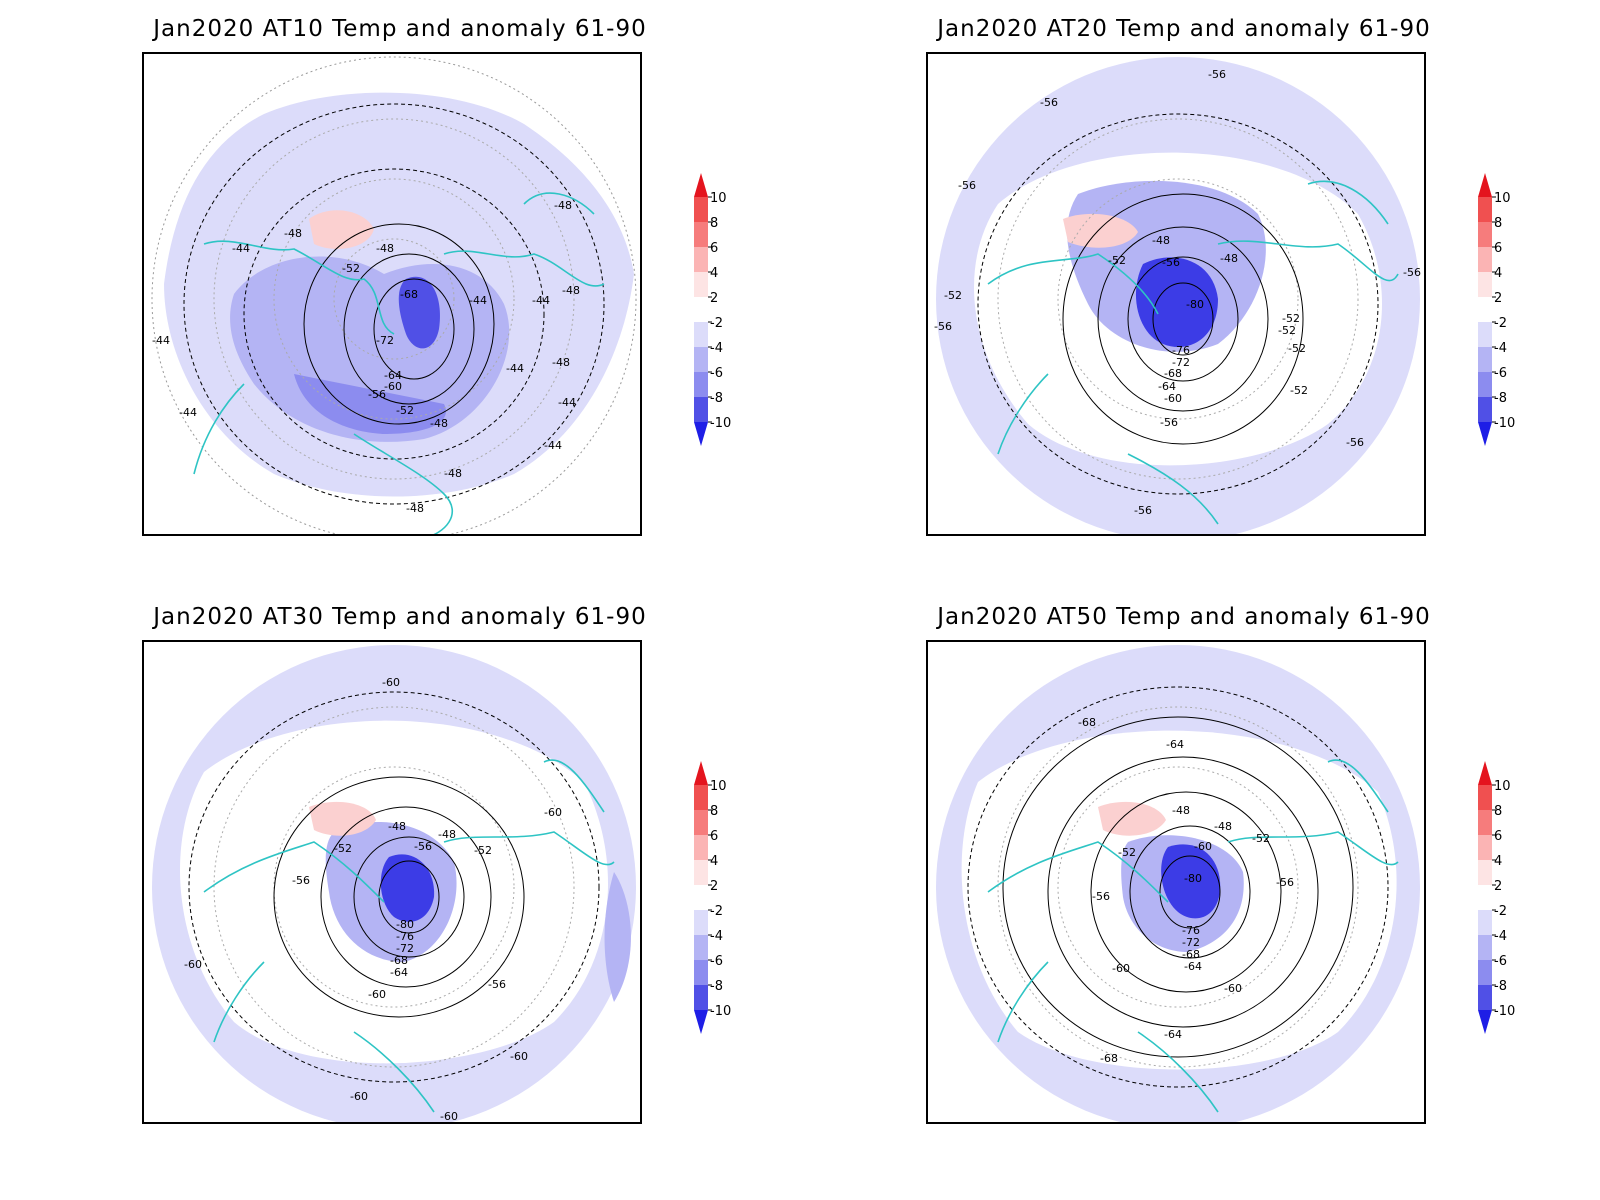 The image size is (1600, 1200). I want to click on anomaly-fill-warm, so click(341, 229).